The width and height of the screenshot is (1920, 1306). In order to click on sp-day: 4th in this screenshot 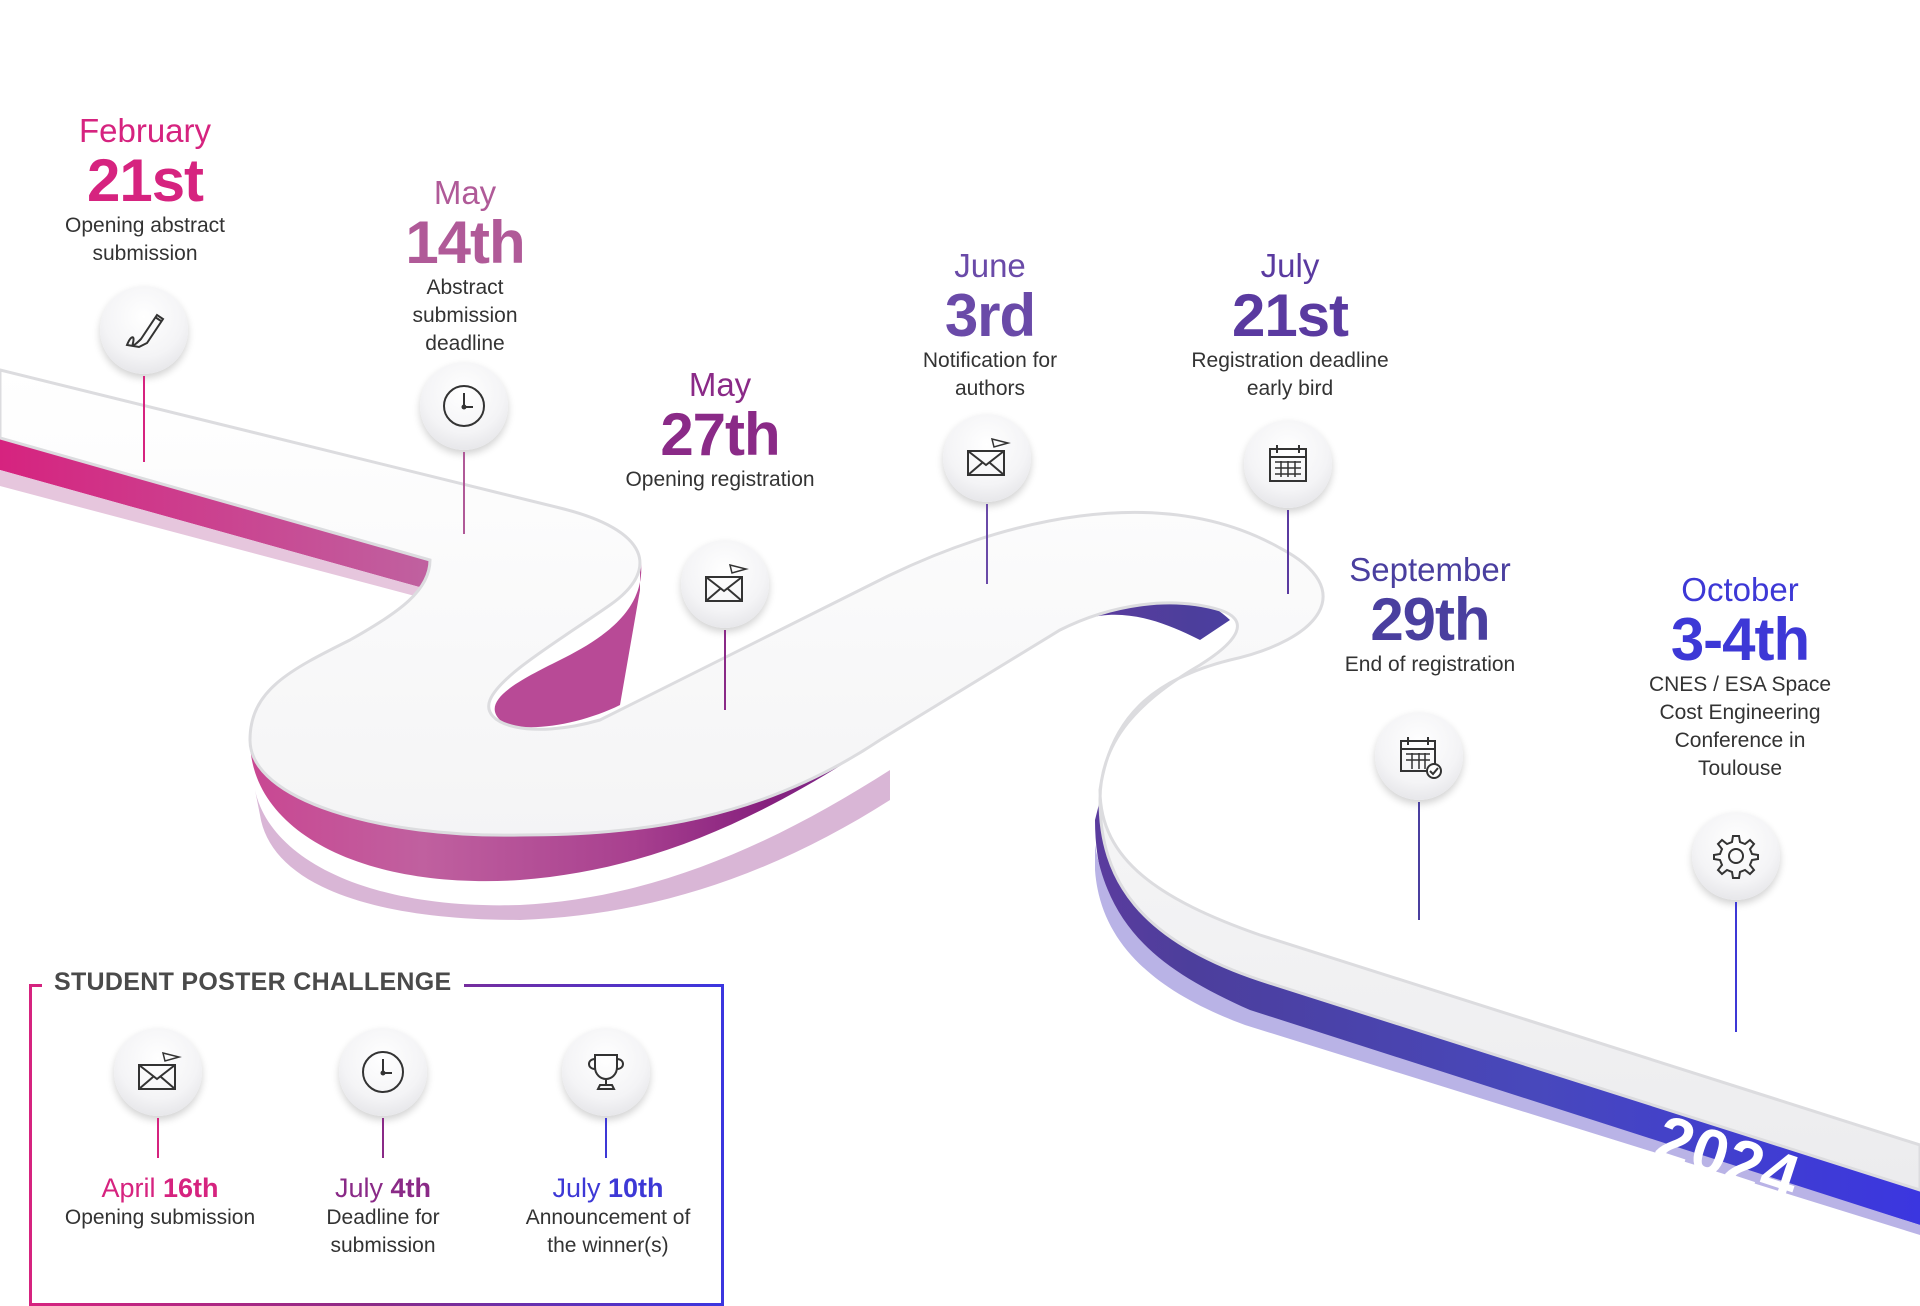, I will do `click(411, 1188)`.